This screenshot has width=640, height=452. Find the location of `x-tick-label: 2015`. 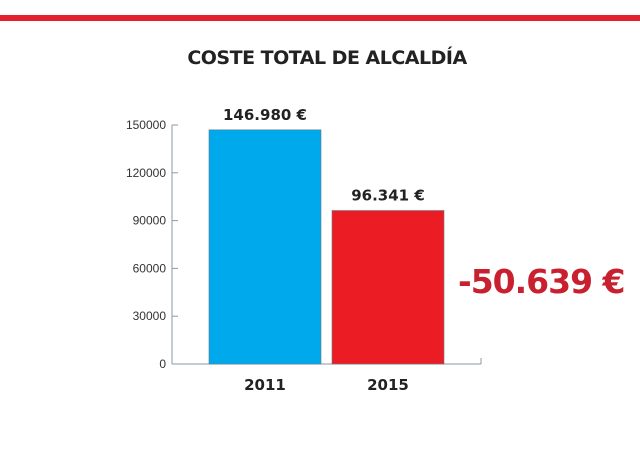

x-tick-label: 2015 is located at coordinates (388, 385).